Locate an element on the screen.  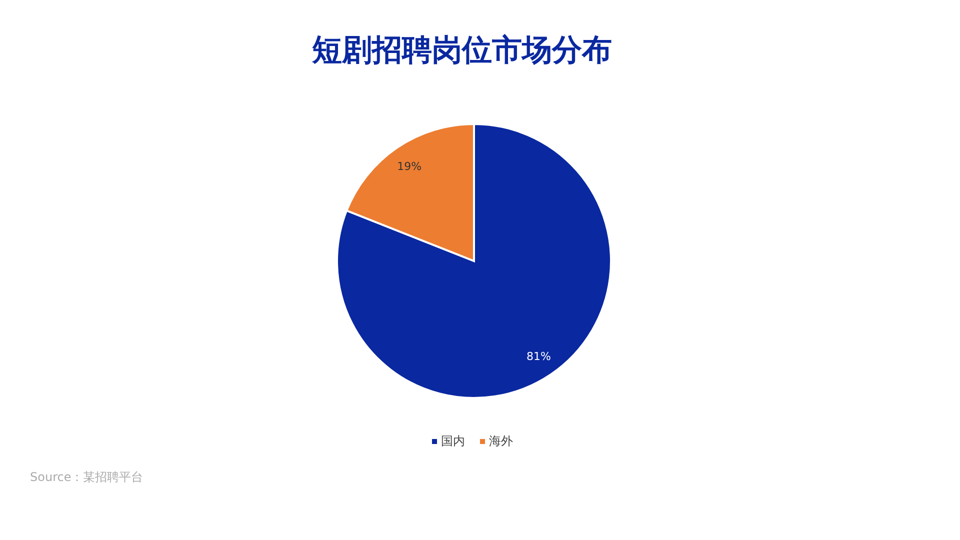
data-label: 81% is located at coordinates (538, 357).